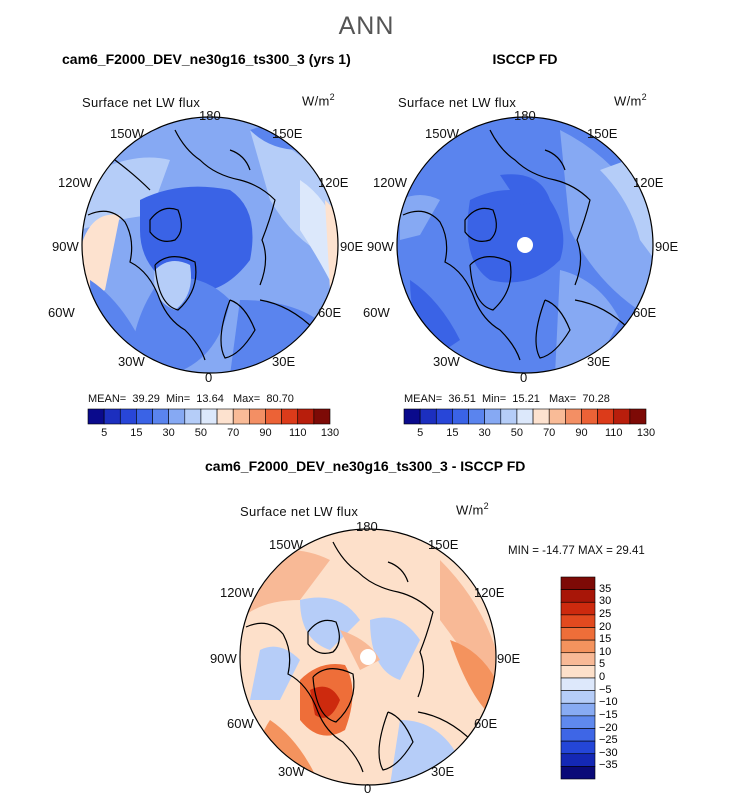 Image resolution: width=733 pixels, height=798 pixels. I want to click on panel-2-map, so click(525, 245).